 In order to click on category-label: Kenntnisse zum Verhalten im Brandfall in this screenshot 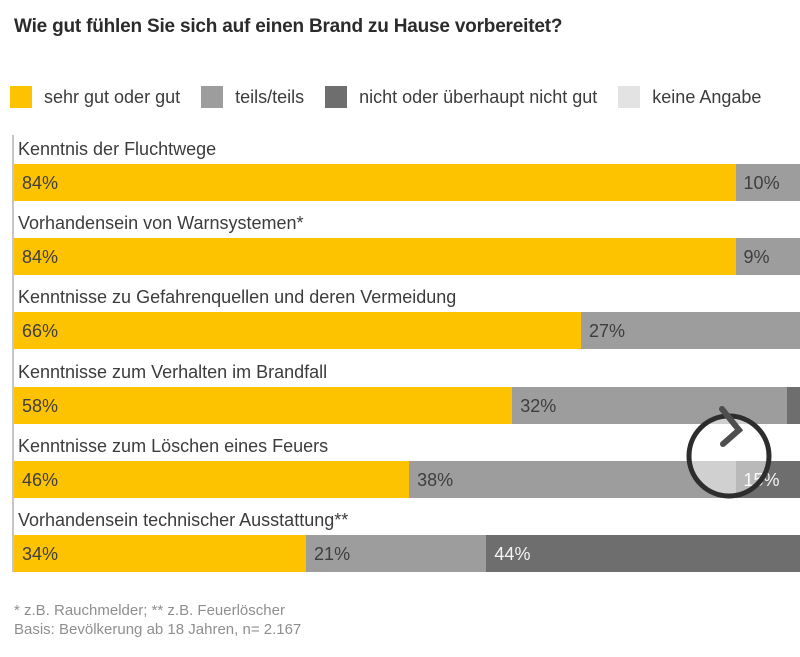, I will do `click(173, 371)`.